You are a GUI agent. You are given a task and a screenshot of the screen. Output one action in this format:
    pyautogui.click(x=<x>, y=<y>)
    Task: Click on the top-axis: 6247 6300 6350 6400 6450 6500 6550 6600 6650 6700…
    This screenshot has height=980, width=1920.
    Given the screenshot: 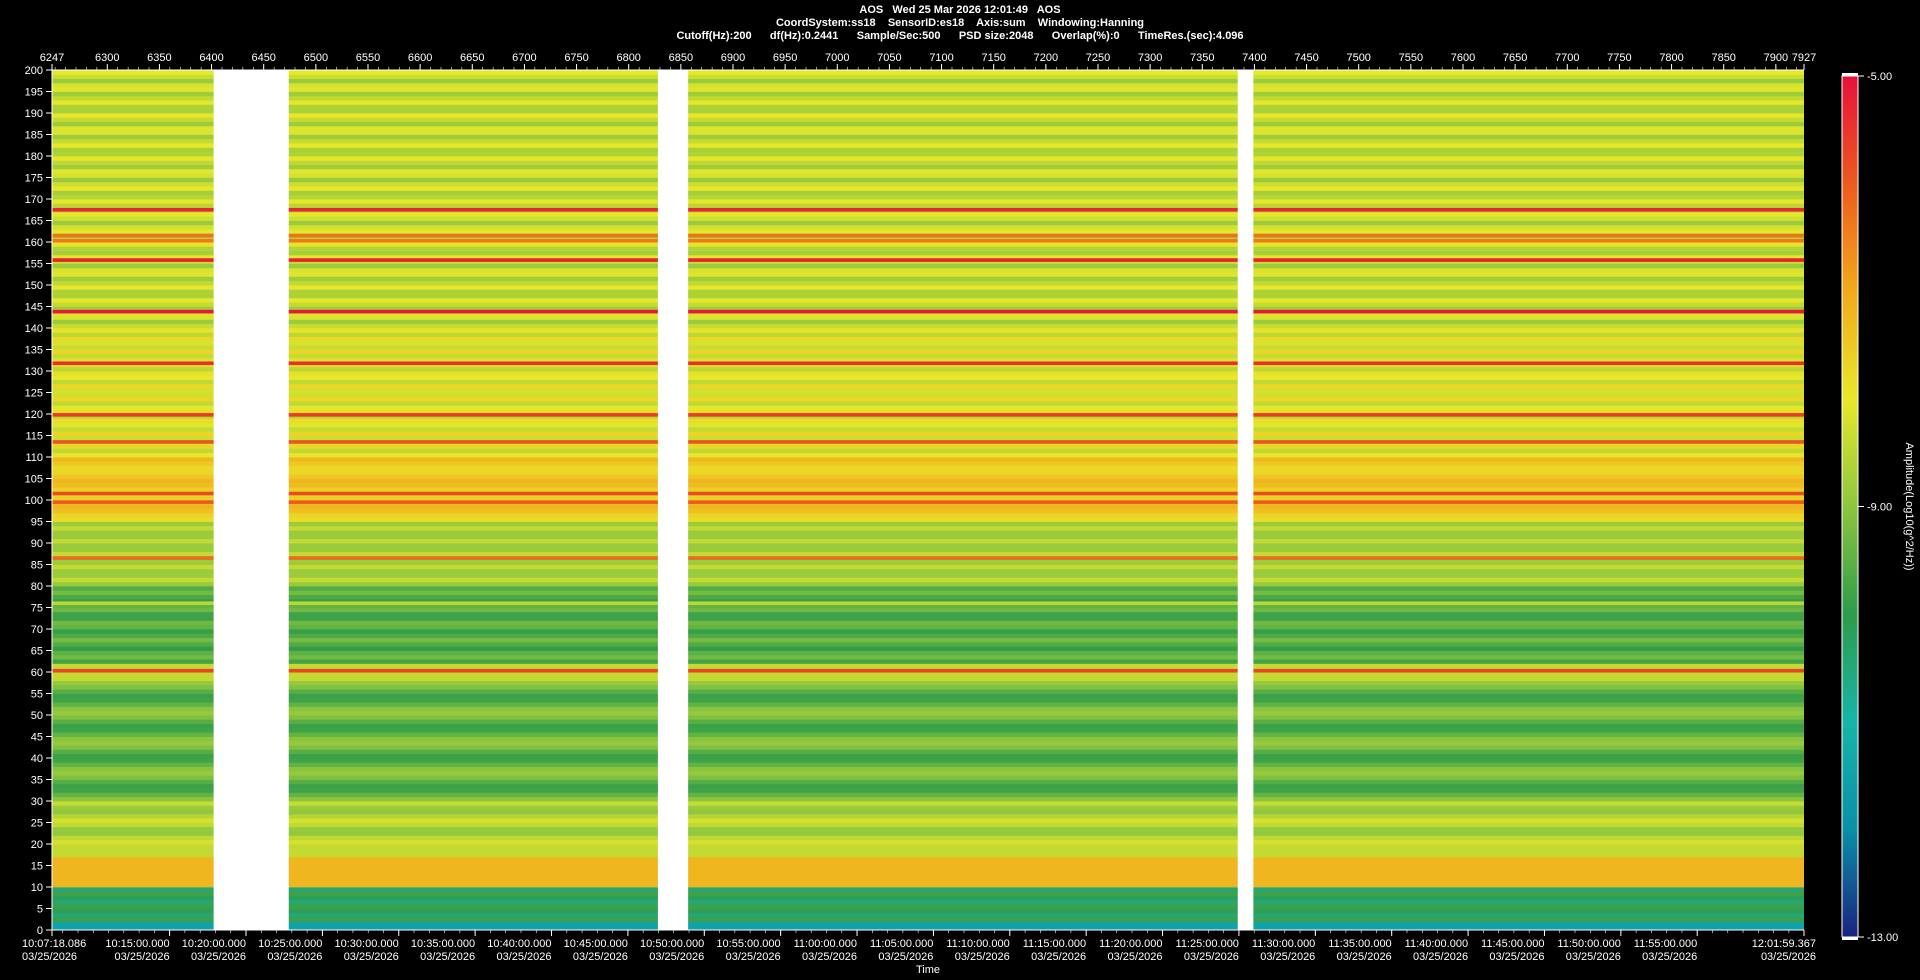 What is the action you would take?
    pyautogui.click(x=928, y=61)
    